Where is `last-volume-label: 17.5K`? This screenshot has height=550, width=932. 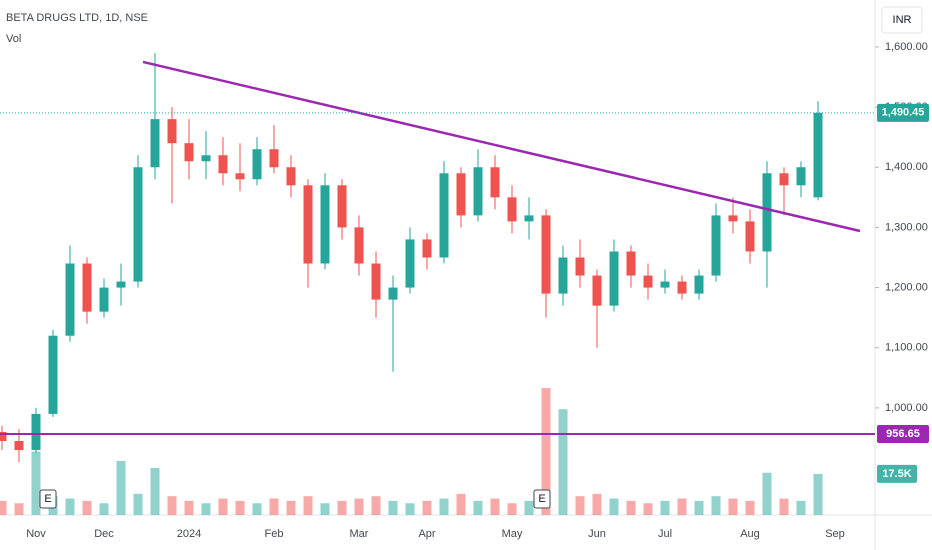
last-volume-label: 17.5K is located at coordinates (896, 474).